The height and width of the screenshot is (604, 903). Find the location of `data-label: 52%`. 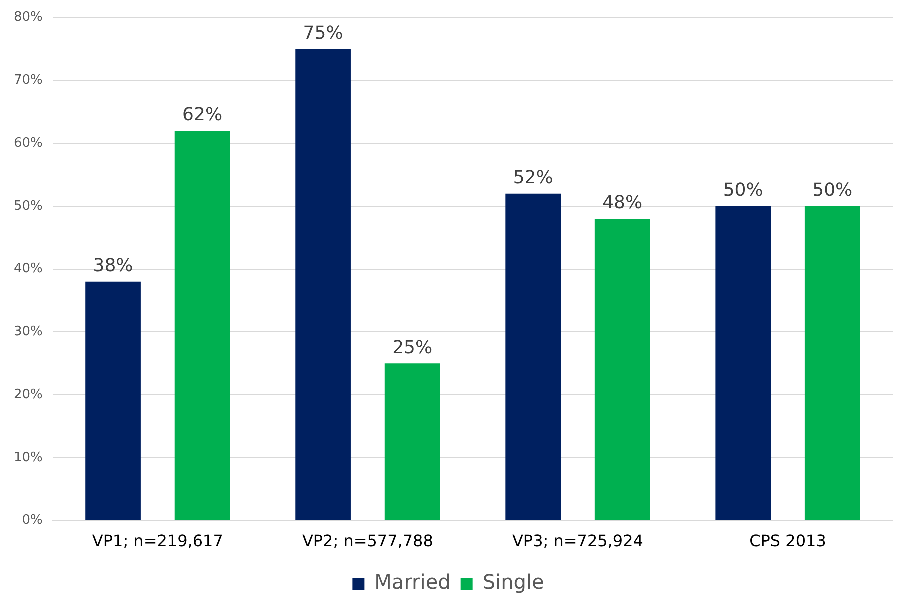

data-label: 52% is located at coordinates (533, 178).